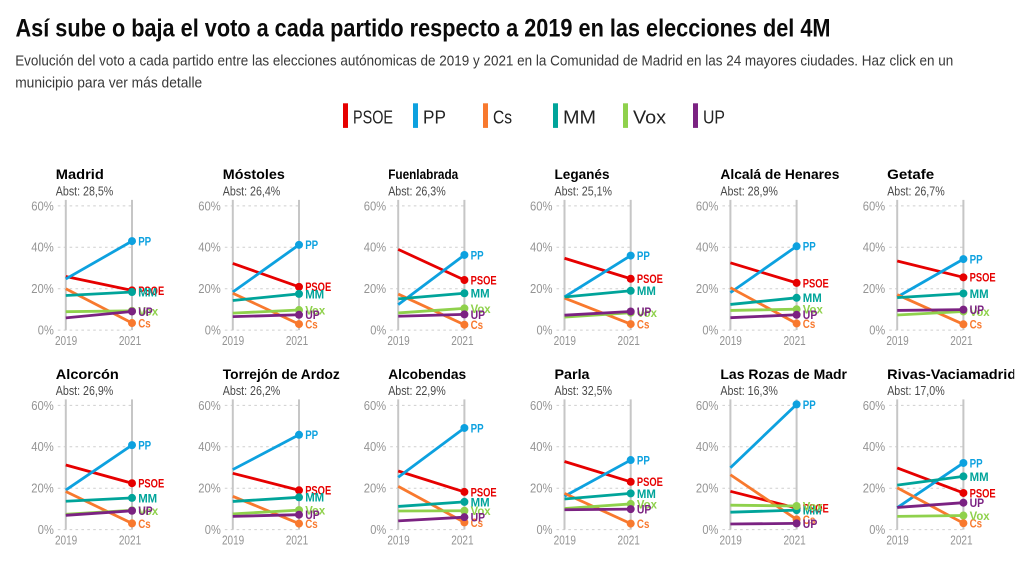 This screenshot has width=1030, height=567. What do you see at coordinates (281, 374) in the screenshot?
I see `svg-text: Torrejón de Ardoz` at bounding box center [281, 374].